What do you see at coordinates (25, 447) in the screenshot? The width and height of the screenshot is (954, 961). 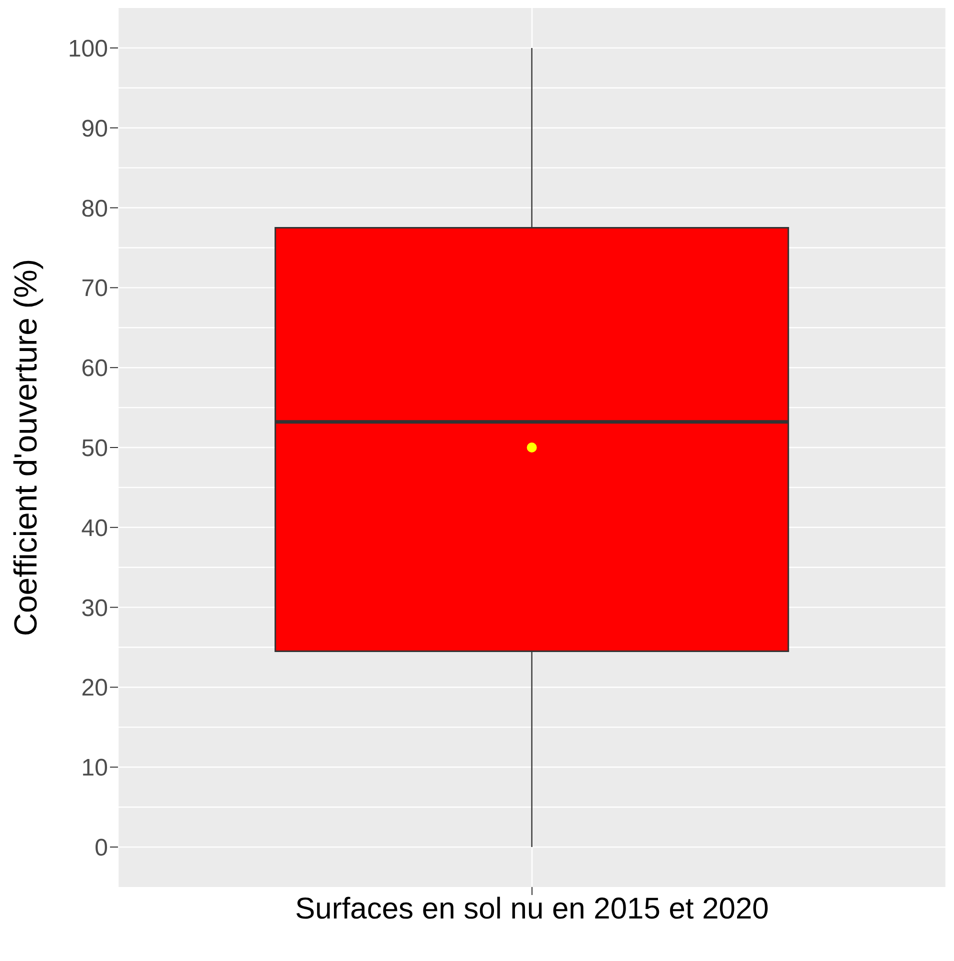 I see `y-axis-title: Coefficient d'ouverture (%)` at bounding box center [25, 447].